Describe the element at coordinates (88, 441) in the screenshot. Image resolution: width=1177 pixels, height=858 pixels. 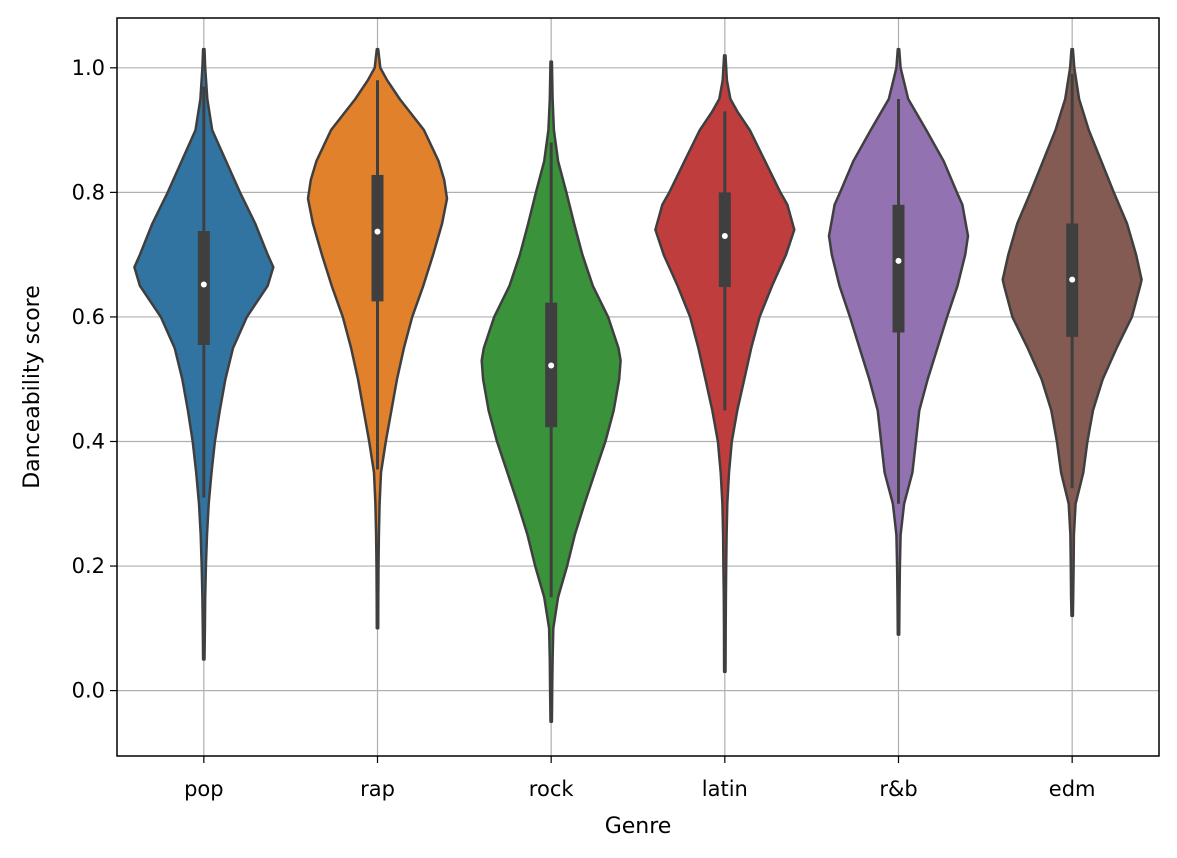
I see `y-tick-label: 0.4` at that location.